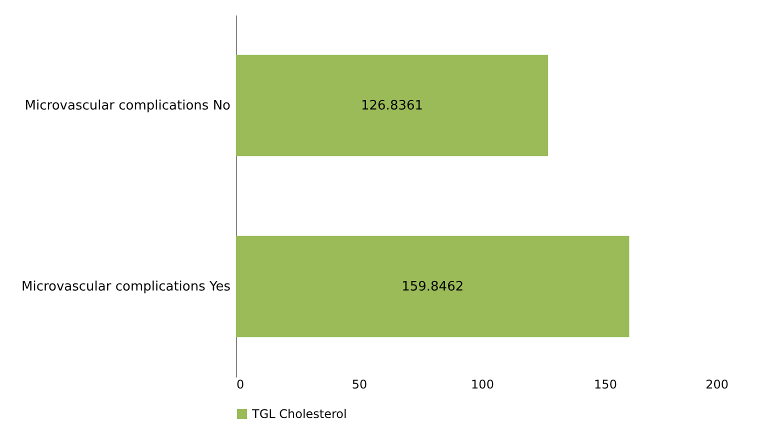 This screenshot has height=430, width=758. What do you see at coordinates (482, 385) in the screenshot?
I see `x-tick-label: 100` at bounding box center [482, 385].